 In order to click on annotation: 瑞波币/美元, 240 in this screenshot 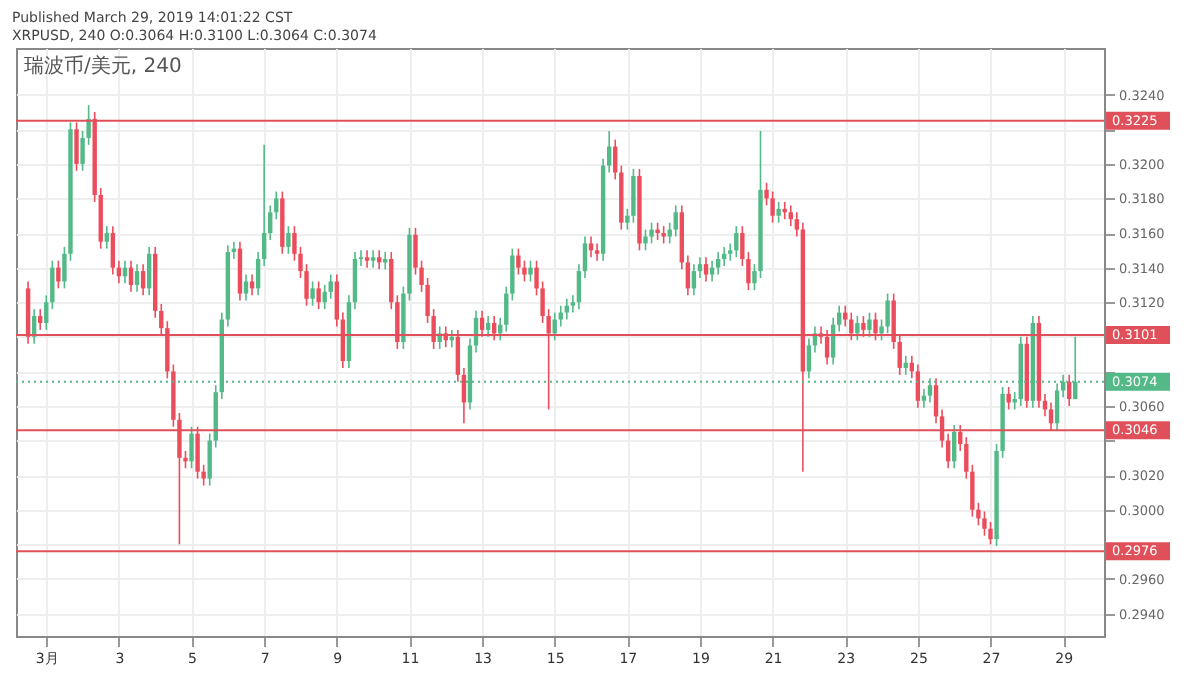, I will do `click(103, 66)`.